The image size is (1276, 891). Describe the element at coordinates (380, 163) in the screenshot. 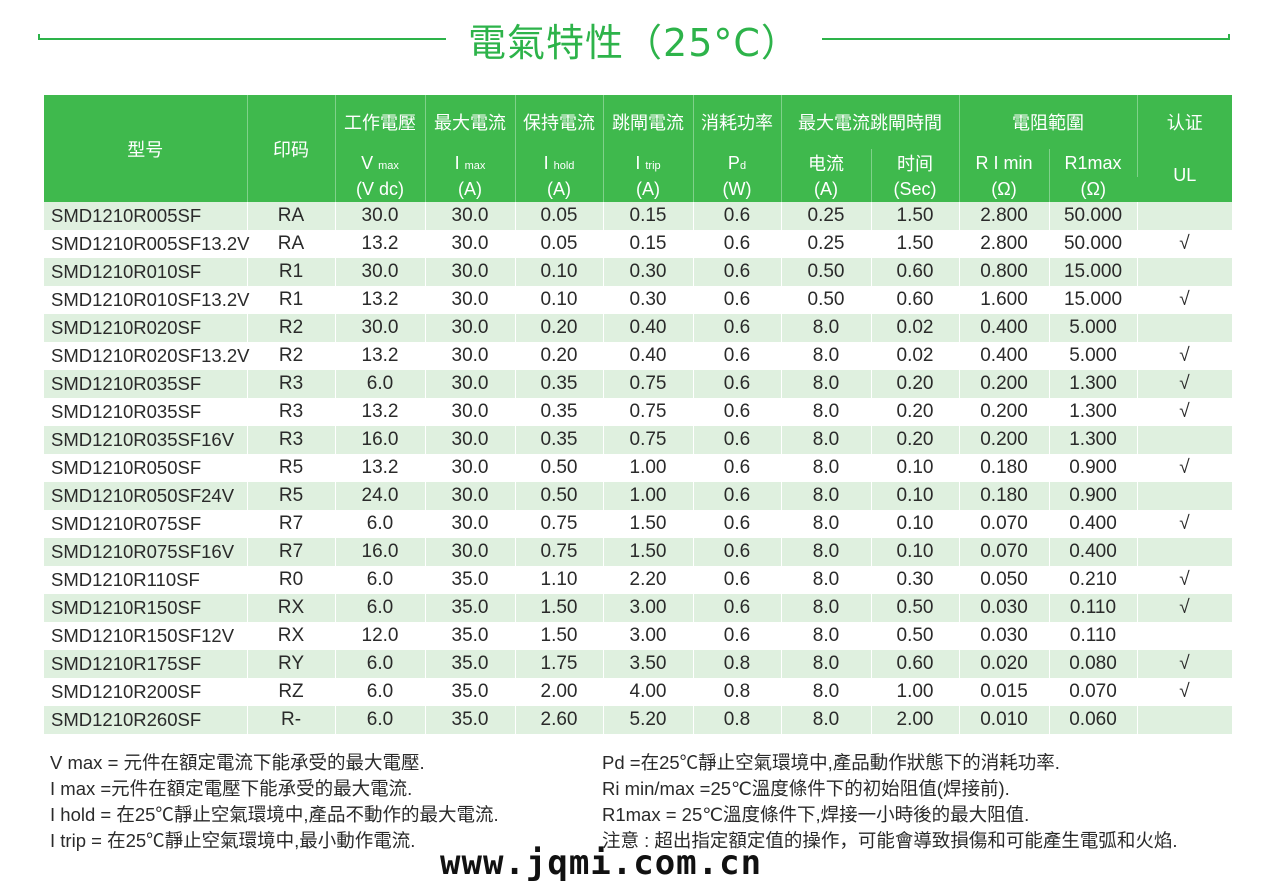

I see `symbol-vmax: V max` at that location.